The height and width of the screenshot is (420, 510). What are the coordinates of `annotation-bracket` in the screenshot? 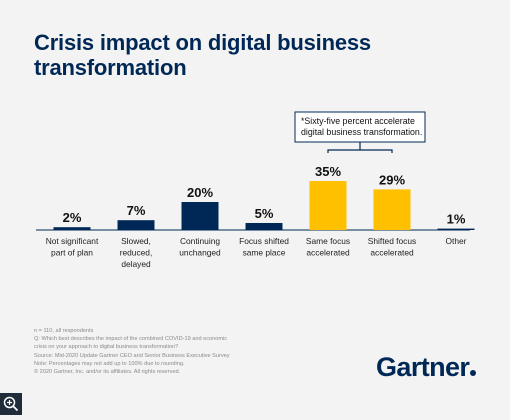 It's located at (360, 151).